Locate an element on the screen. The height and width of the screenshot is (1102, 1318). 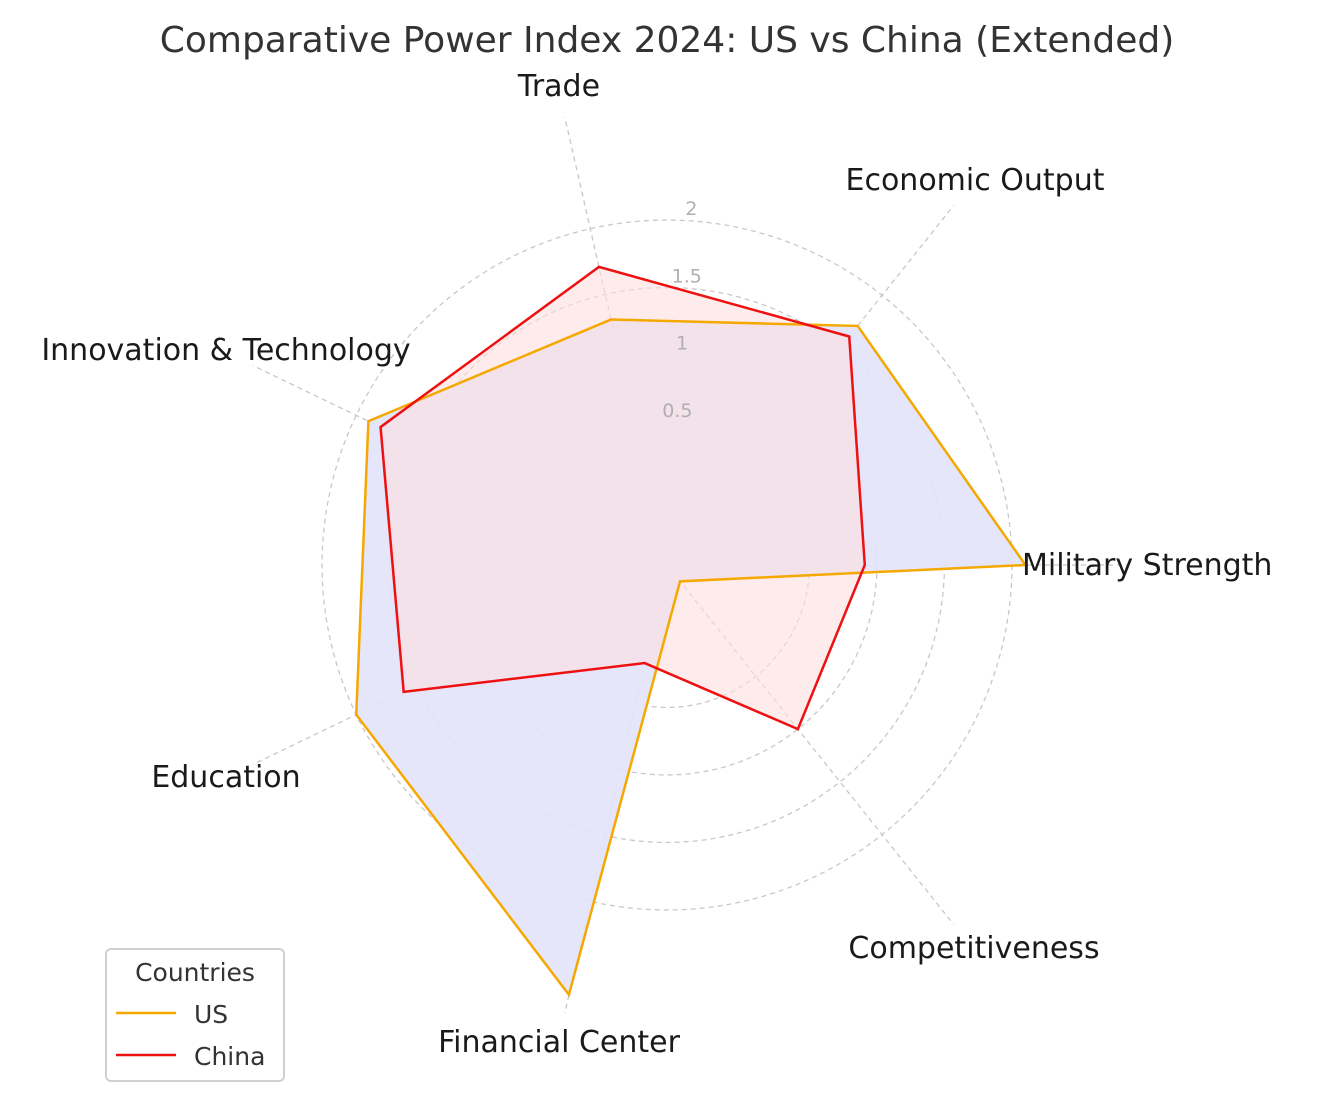
radial-tick-label: 1.5 is located at coordinates (687, 276).